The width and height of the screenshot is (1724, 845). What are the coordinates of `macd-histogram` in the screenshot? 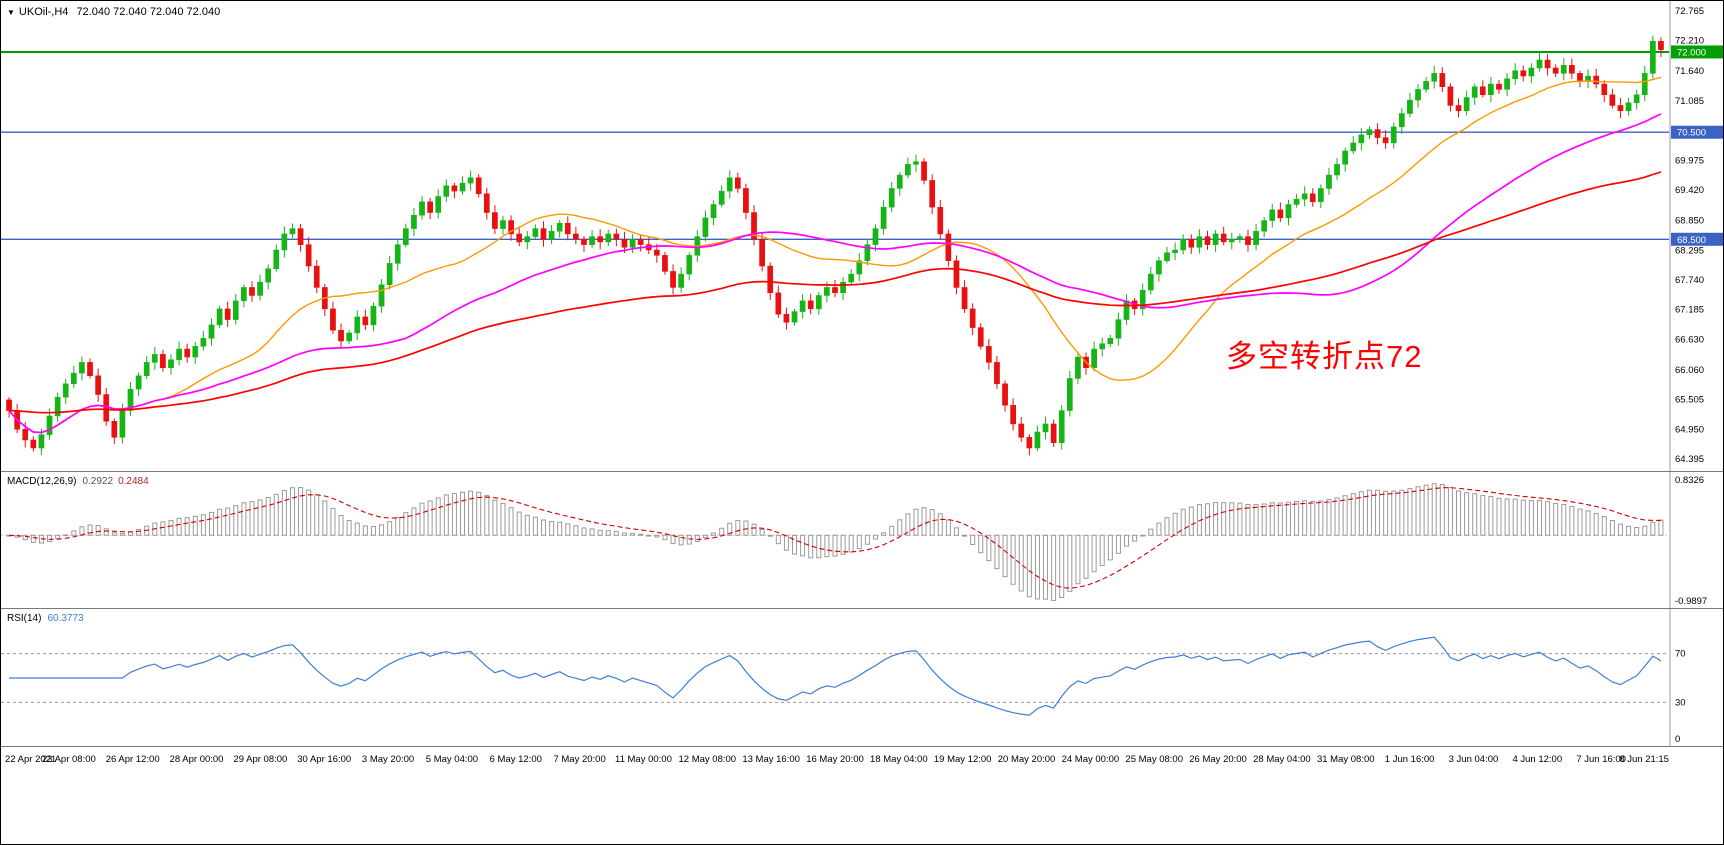 It's located at (835, 542).